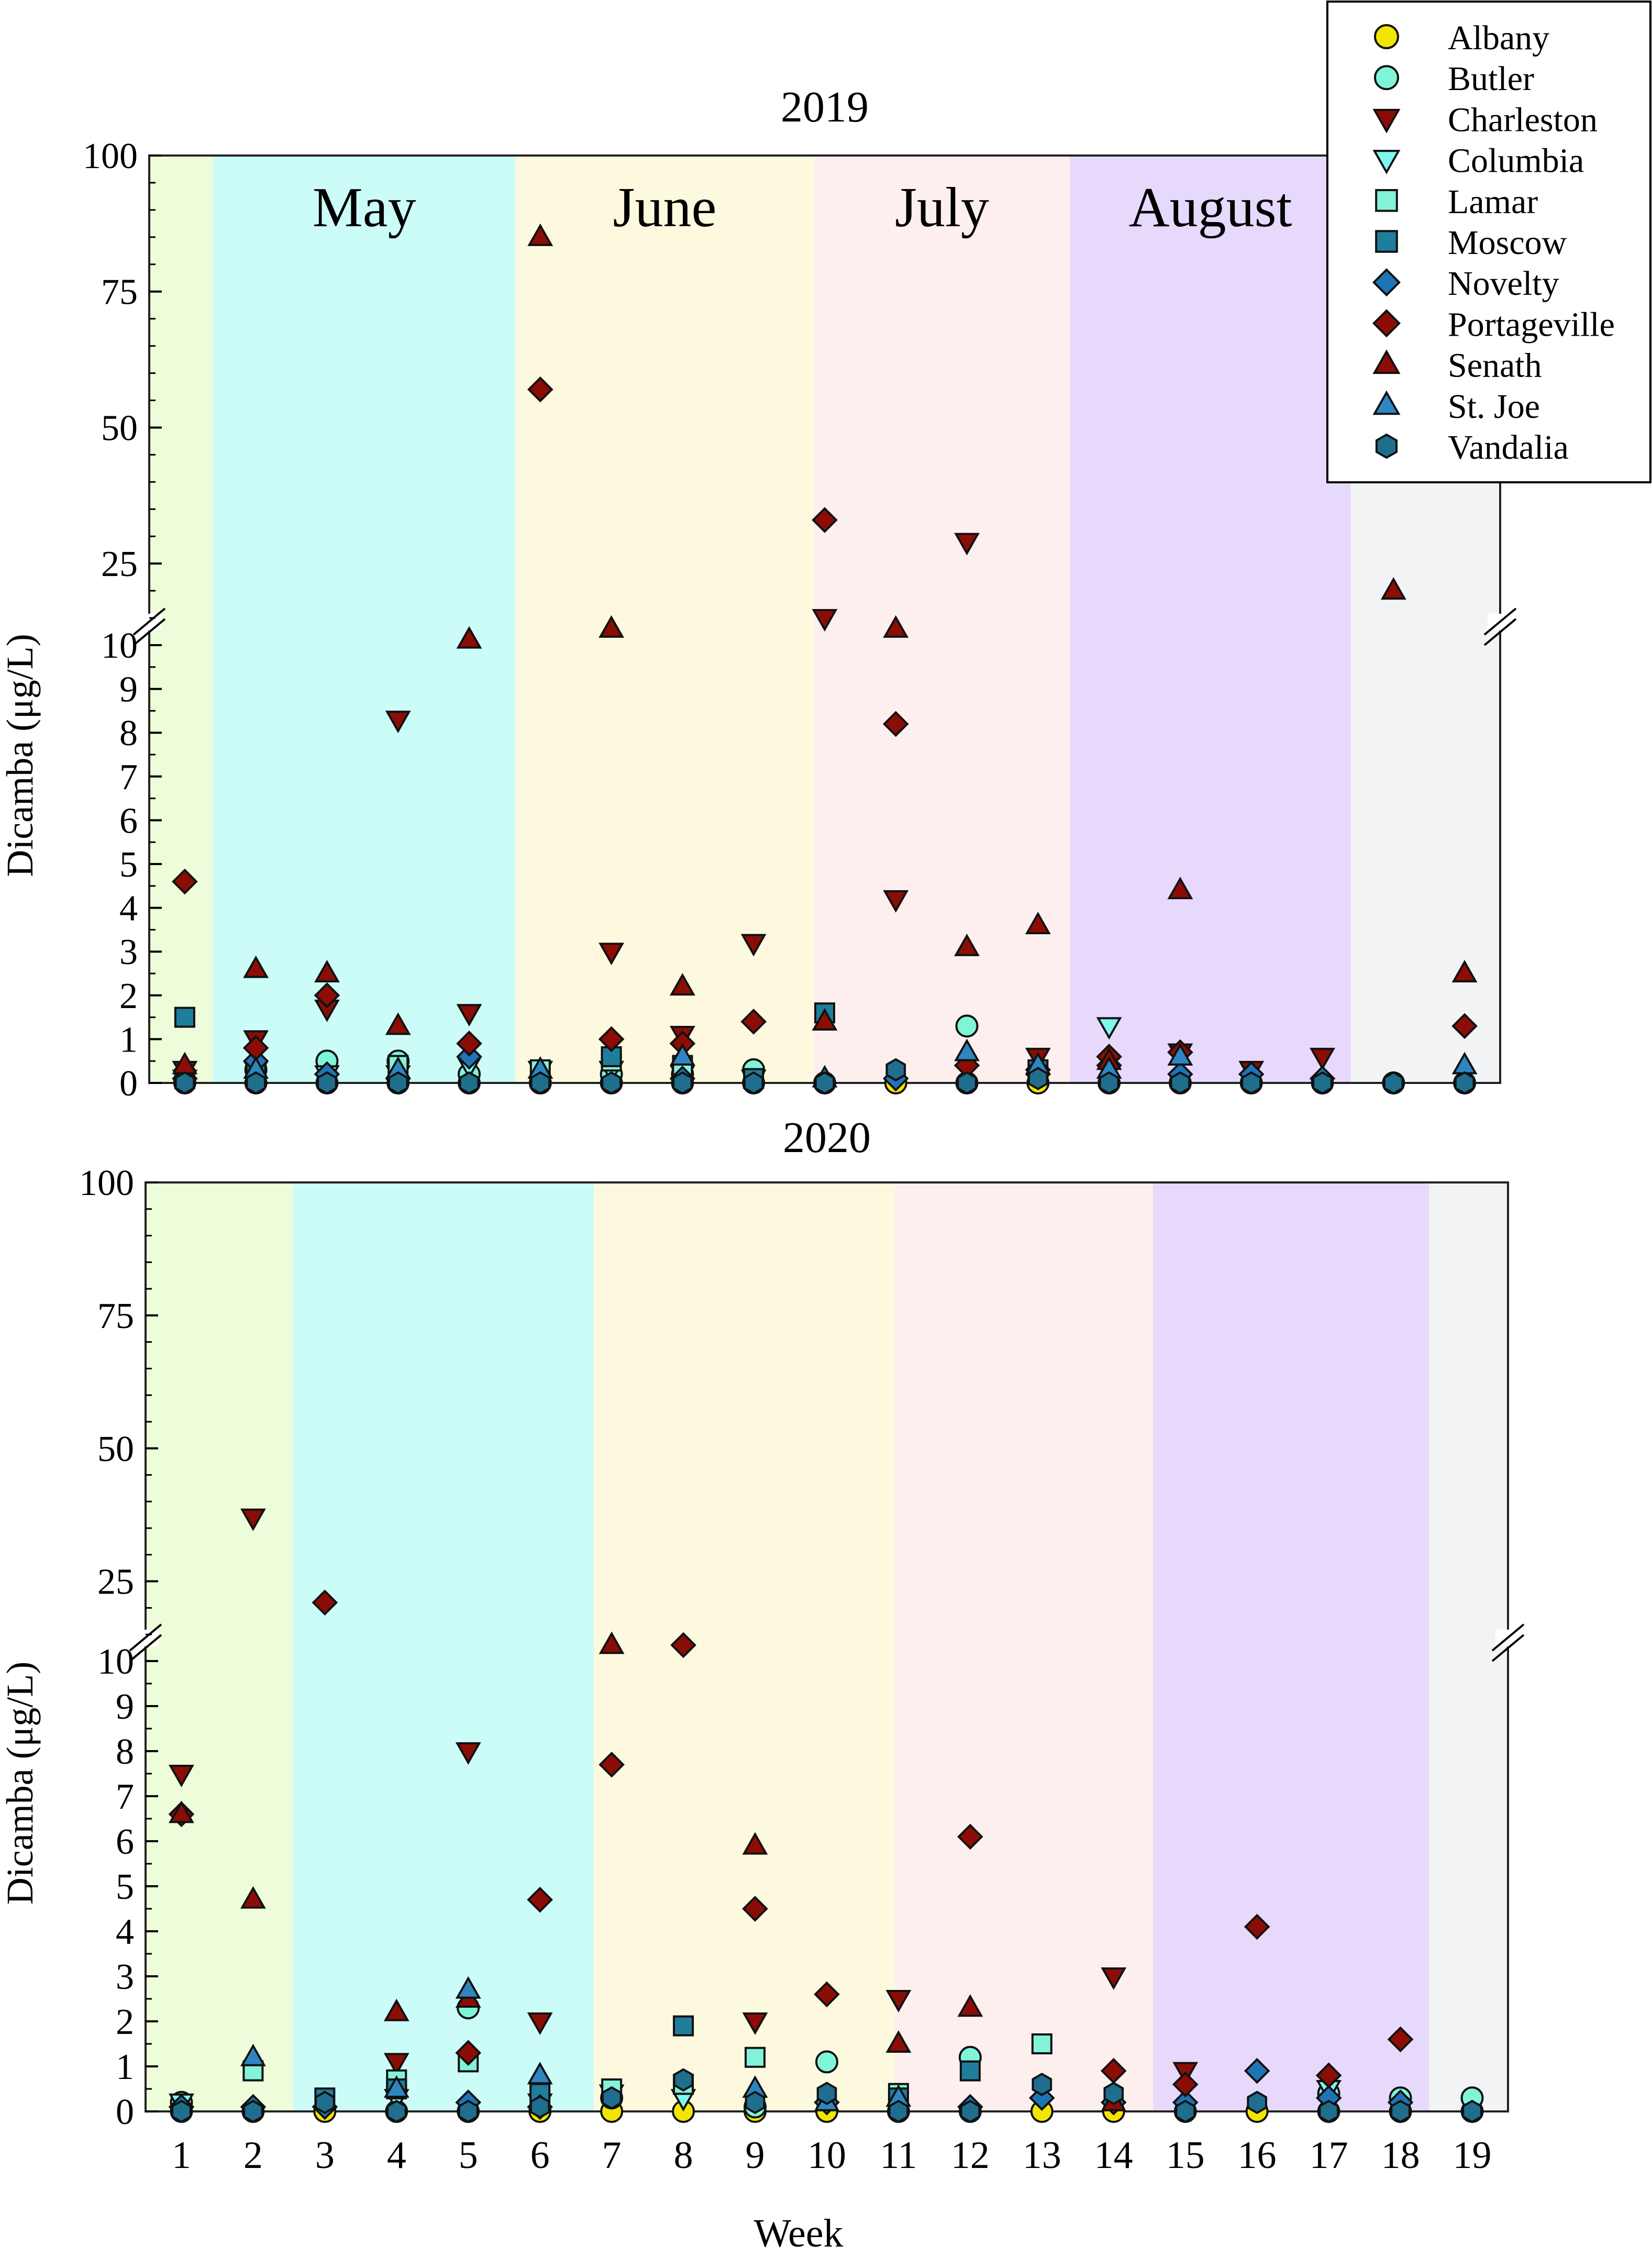  Describe the element at coordinates (128, 733) in the screenshot. I see `y-tick-label: 8` at that location.